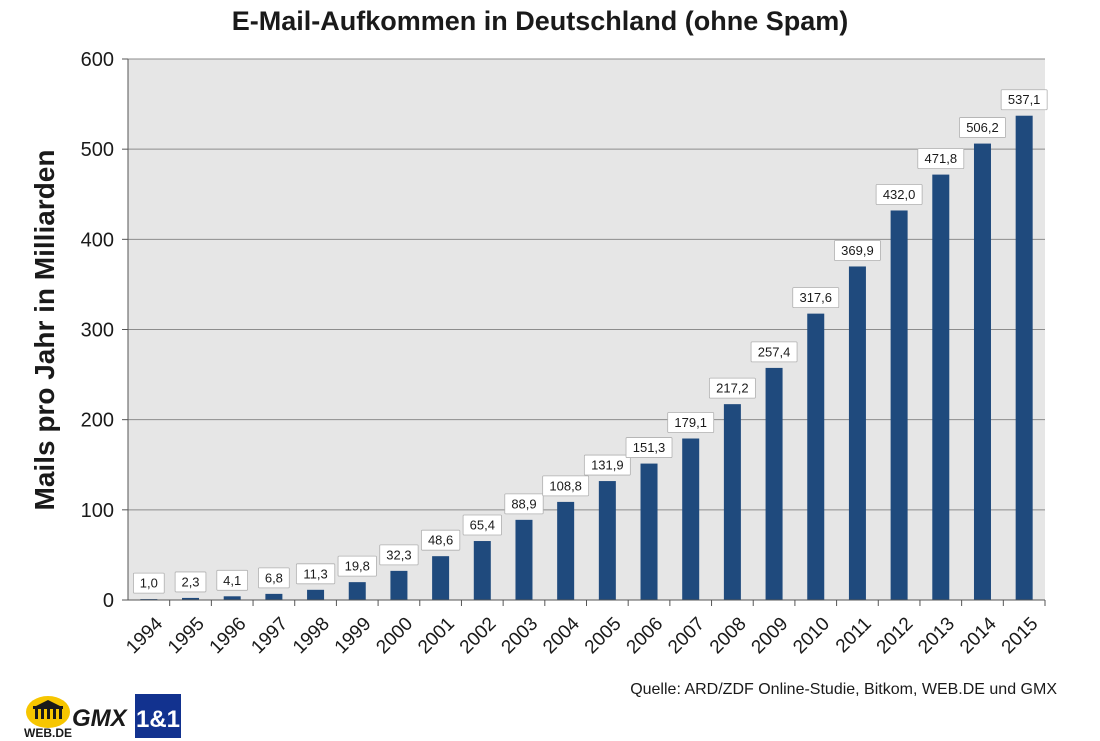  Describe the element at coordinates (770, 635) in the screenshot. I see `x-tick-label: 2009` at that location.